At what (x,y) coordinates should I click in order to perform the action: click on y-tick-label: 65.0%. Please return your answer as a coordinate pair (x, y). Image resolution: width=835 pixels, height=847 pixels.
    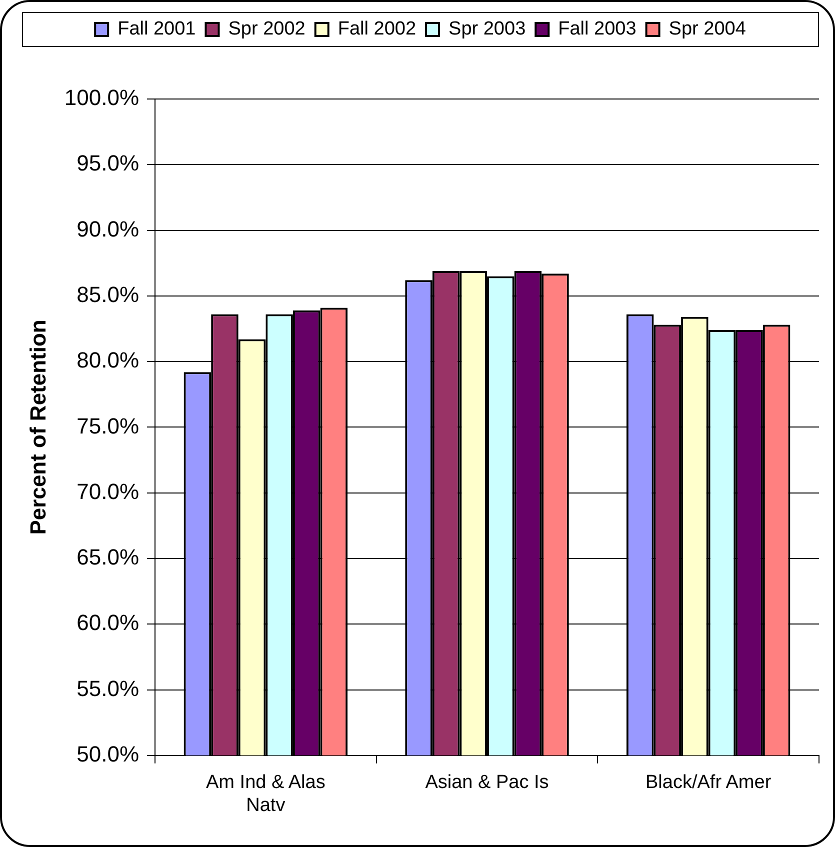
    Looking at the image, I should click on (108, 557).